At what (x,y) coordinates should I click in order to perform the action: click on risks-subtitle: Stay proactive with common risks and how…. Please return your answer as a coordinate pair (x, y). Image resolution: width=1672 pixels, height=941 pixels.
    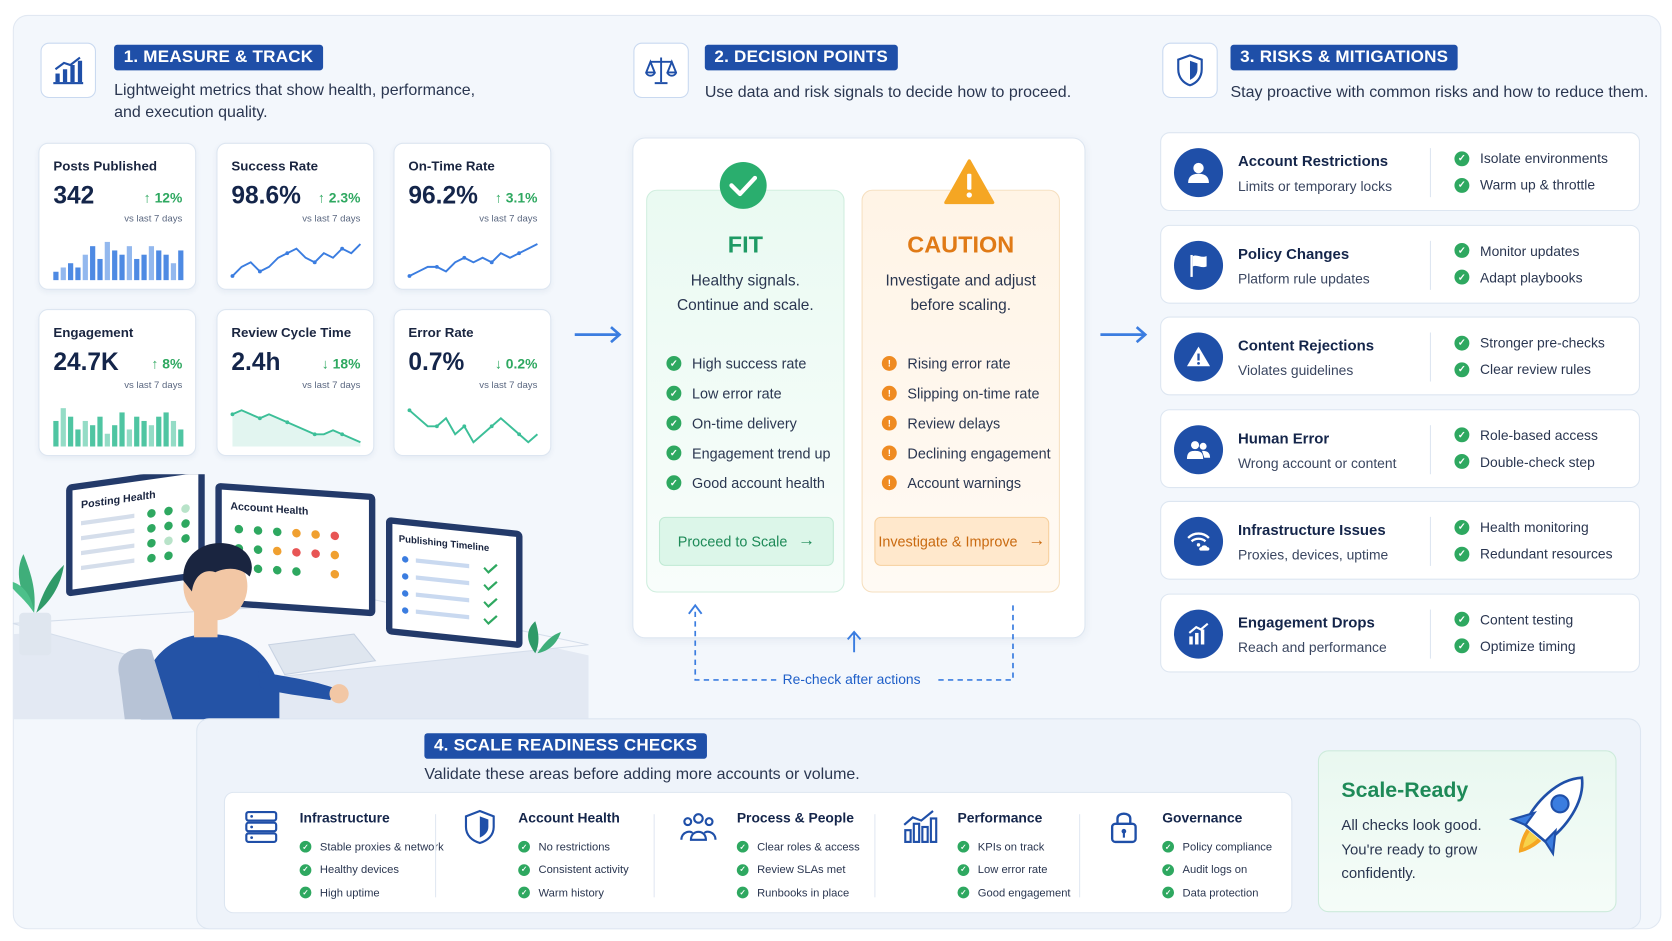
    Looking at the image, I should click on (1439, 92).